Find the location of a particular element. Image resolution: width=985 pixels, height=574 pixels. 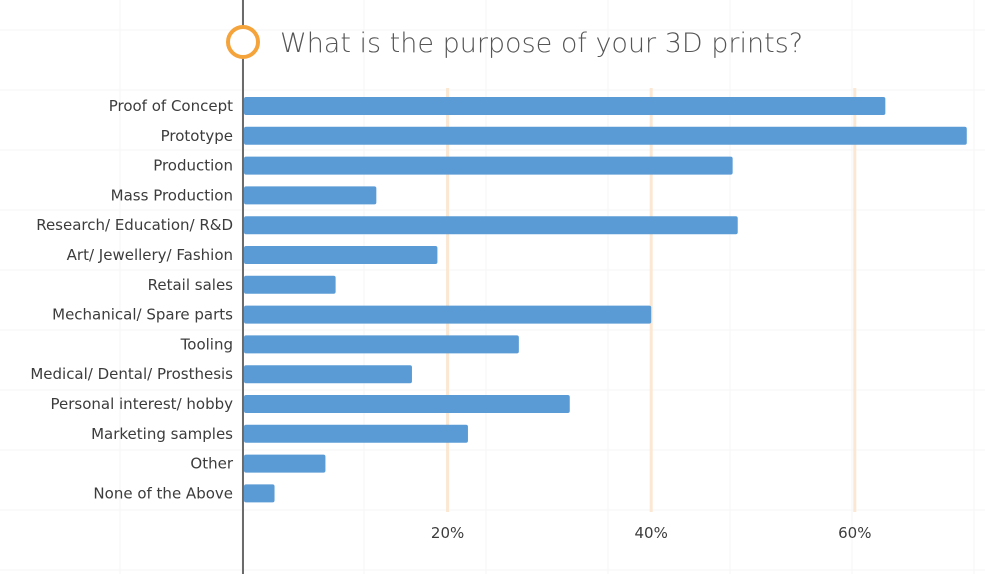

category-label: Tooling is located at coordinates (206, 344).